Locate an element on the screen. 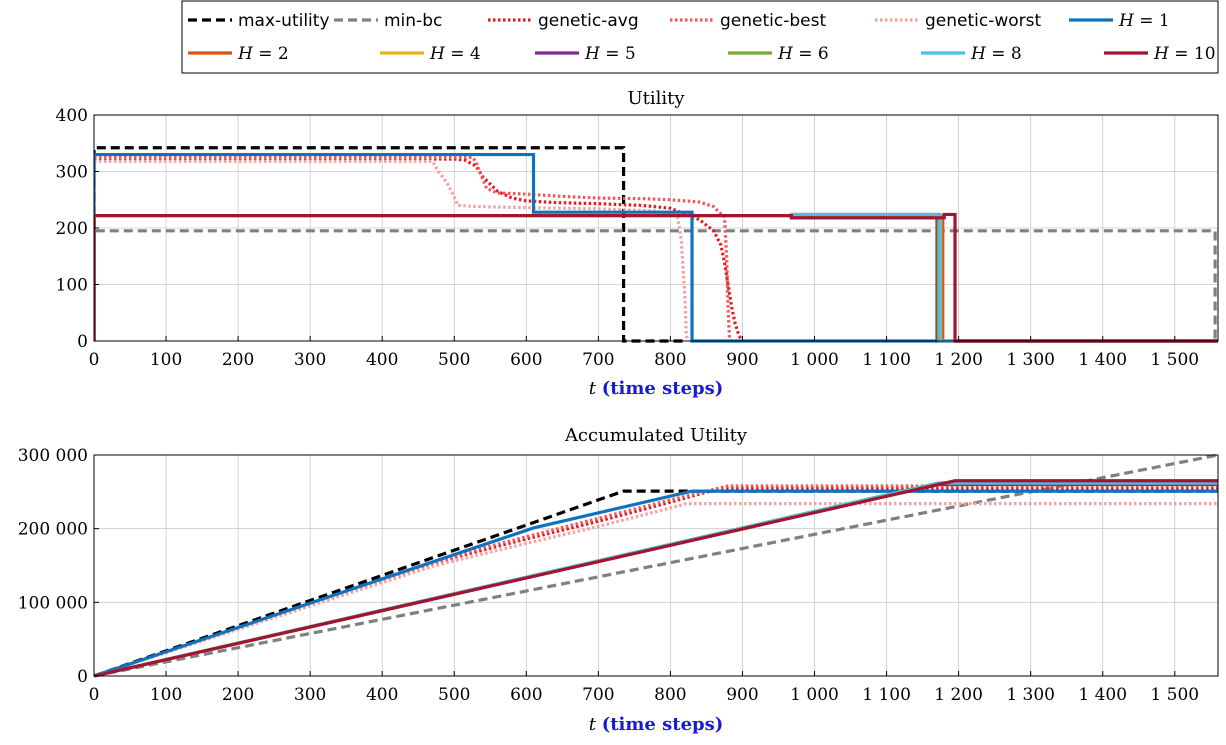  legend-label: H = 1 is located at coordinates (1144, 21).